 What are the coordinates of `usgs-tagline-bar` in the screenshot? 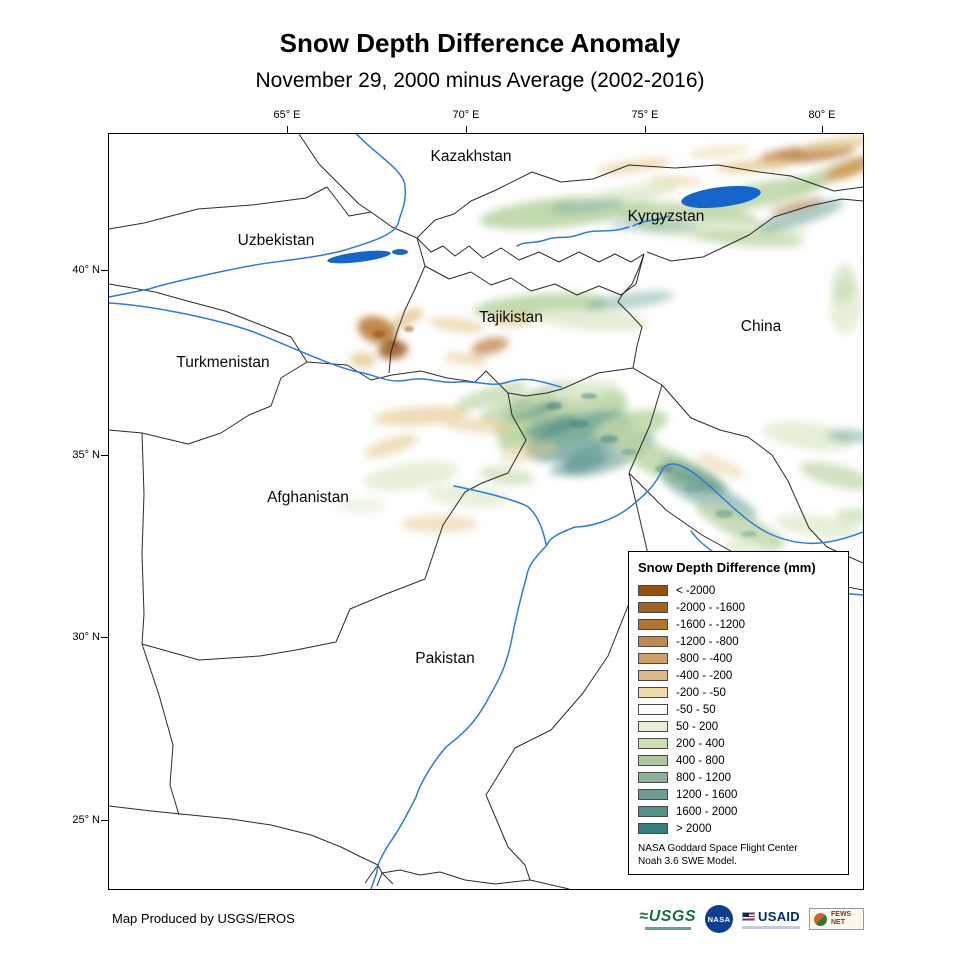 It's located at (667, 928).